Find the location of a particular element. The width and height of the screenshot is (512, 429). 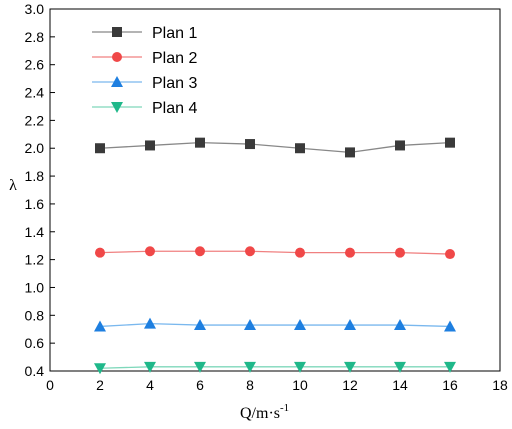

y-tick-label: 1.4 is located at coordinates (35, 232).